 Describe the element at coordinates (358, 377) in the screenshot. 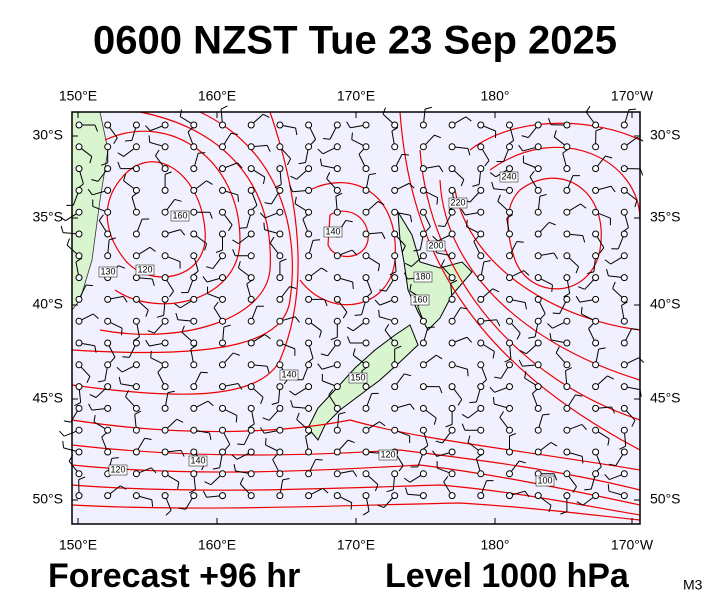

I see `contour-label: 150` at that location.